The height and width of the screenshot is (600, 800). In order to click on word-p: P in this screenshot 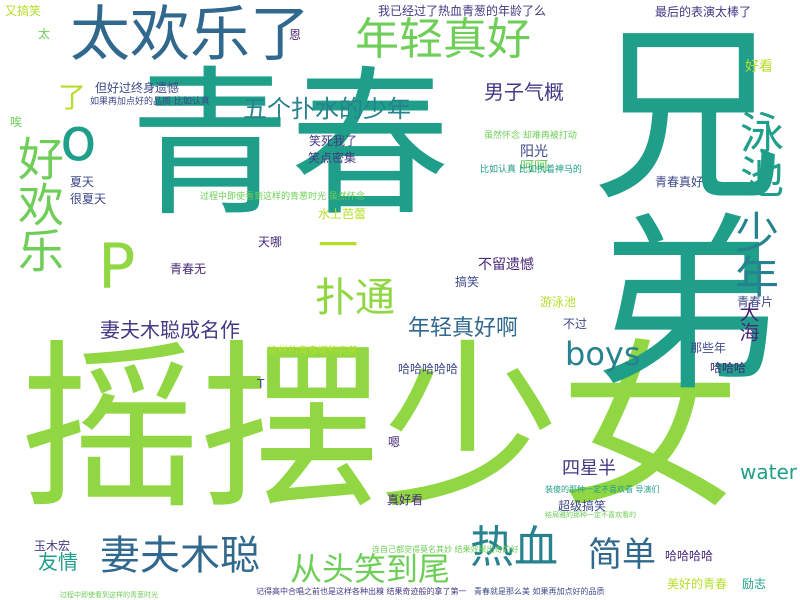, I will do `click(117, 266)`.